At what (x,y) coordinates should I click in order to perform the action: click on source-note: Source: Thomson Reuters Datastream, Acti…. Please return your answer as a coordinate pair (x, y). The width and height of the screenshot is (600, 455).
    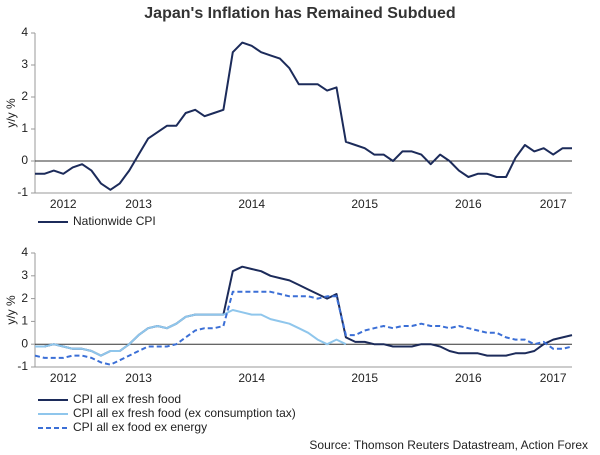
    Looking at the image, I should click on (448, 445).